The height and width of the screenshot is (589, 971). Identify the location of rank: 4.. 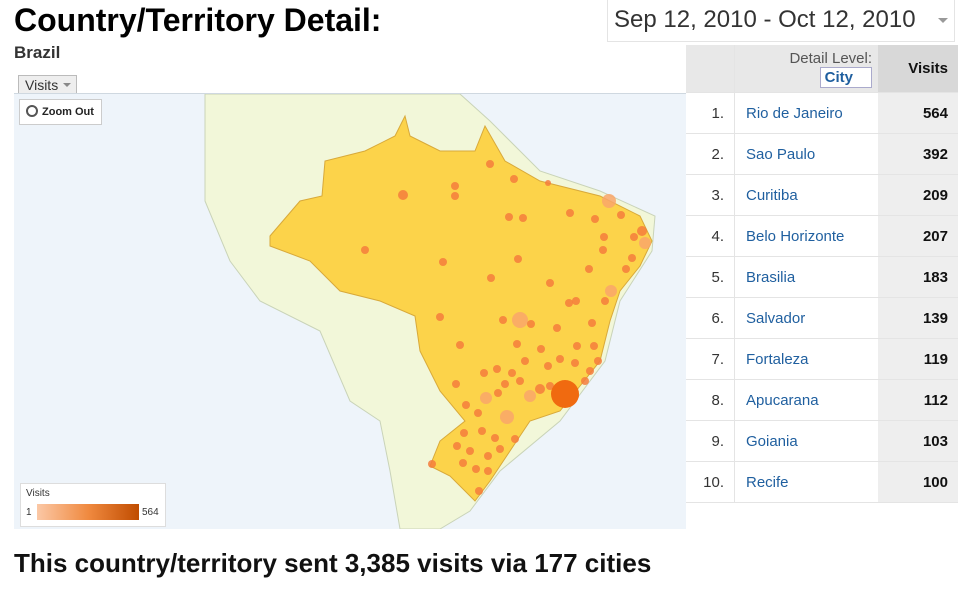
(710, 236).